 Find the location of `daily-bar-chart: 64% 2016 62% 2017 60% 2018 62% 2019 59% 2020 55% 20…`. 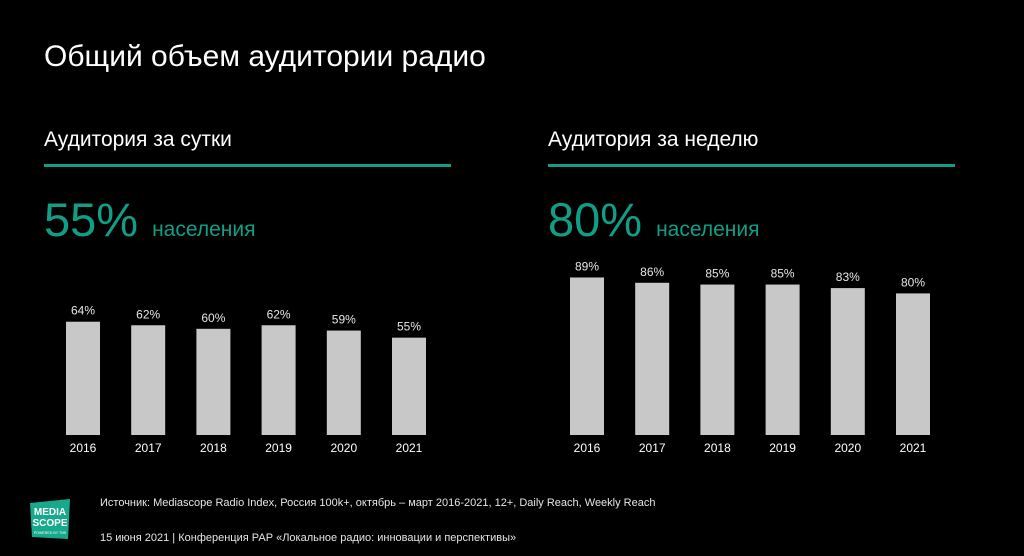

daily-bar-chart: 64% 2016 62% 2017 60% 2018 62% 2019 59% 2020 55% 20… is located at coordinates (246, 379).